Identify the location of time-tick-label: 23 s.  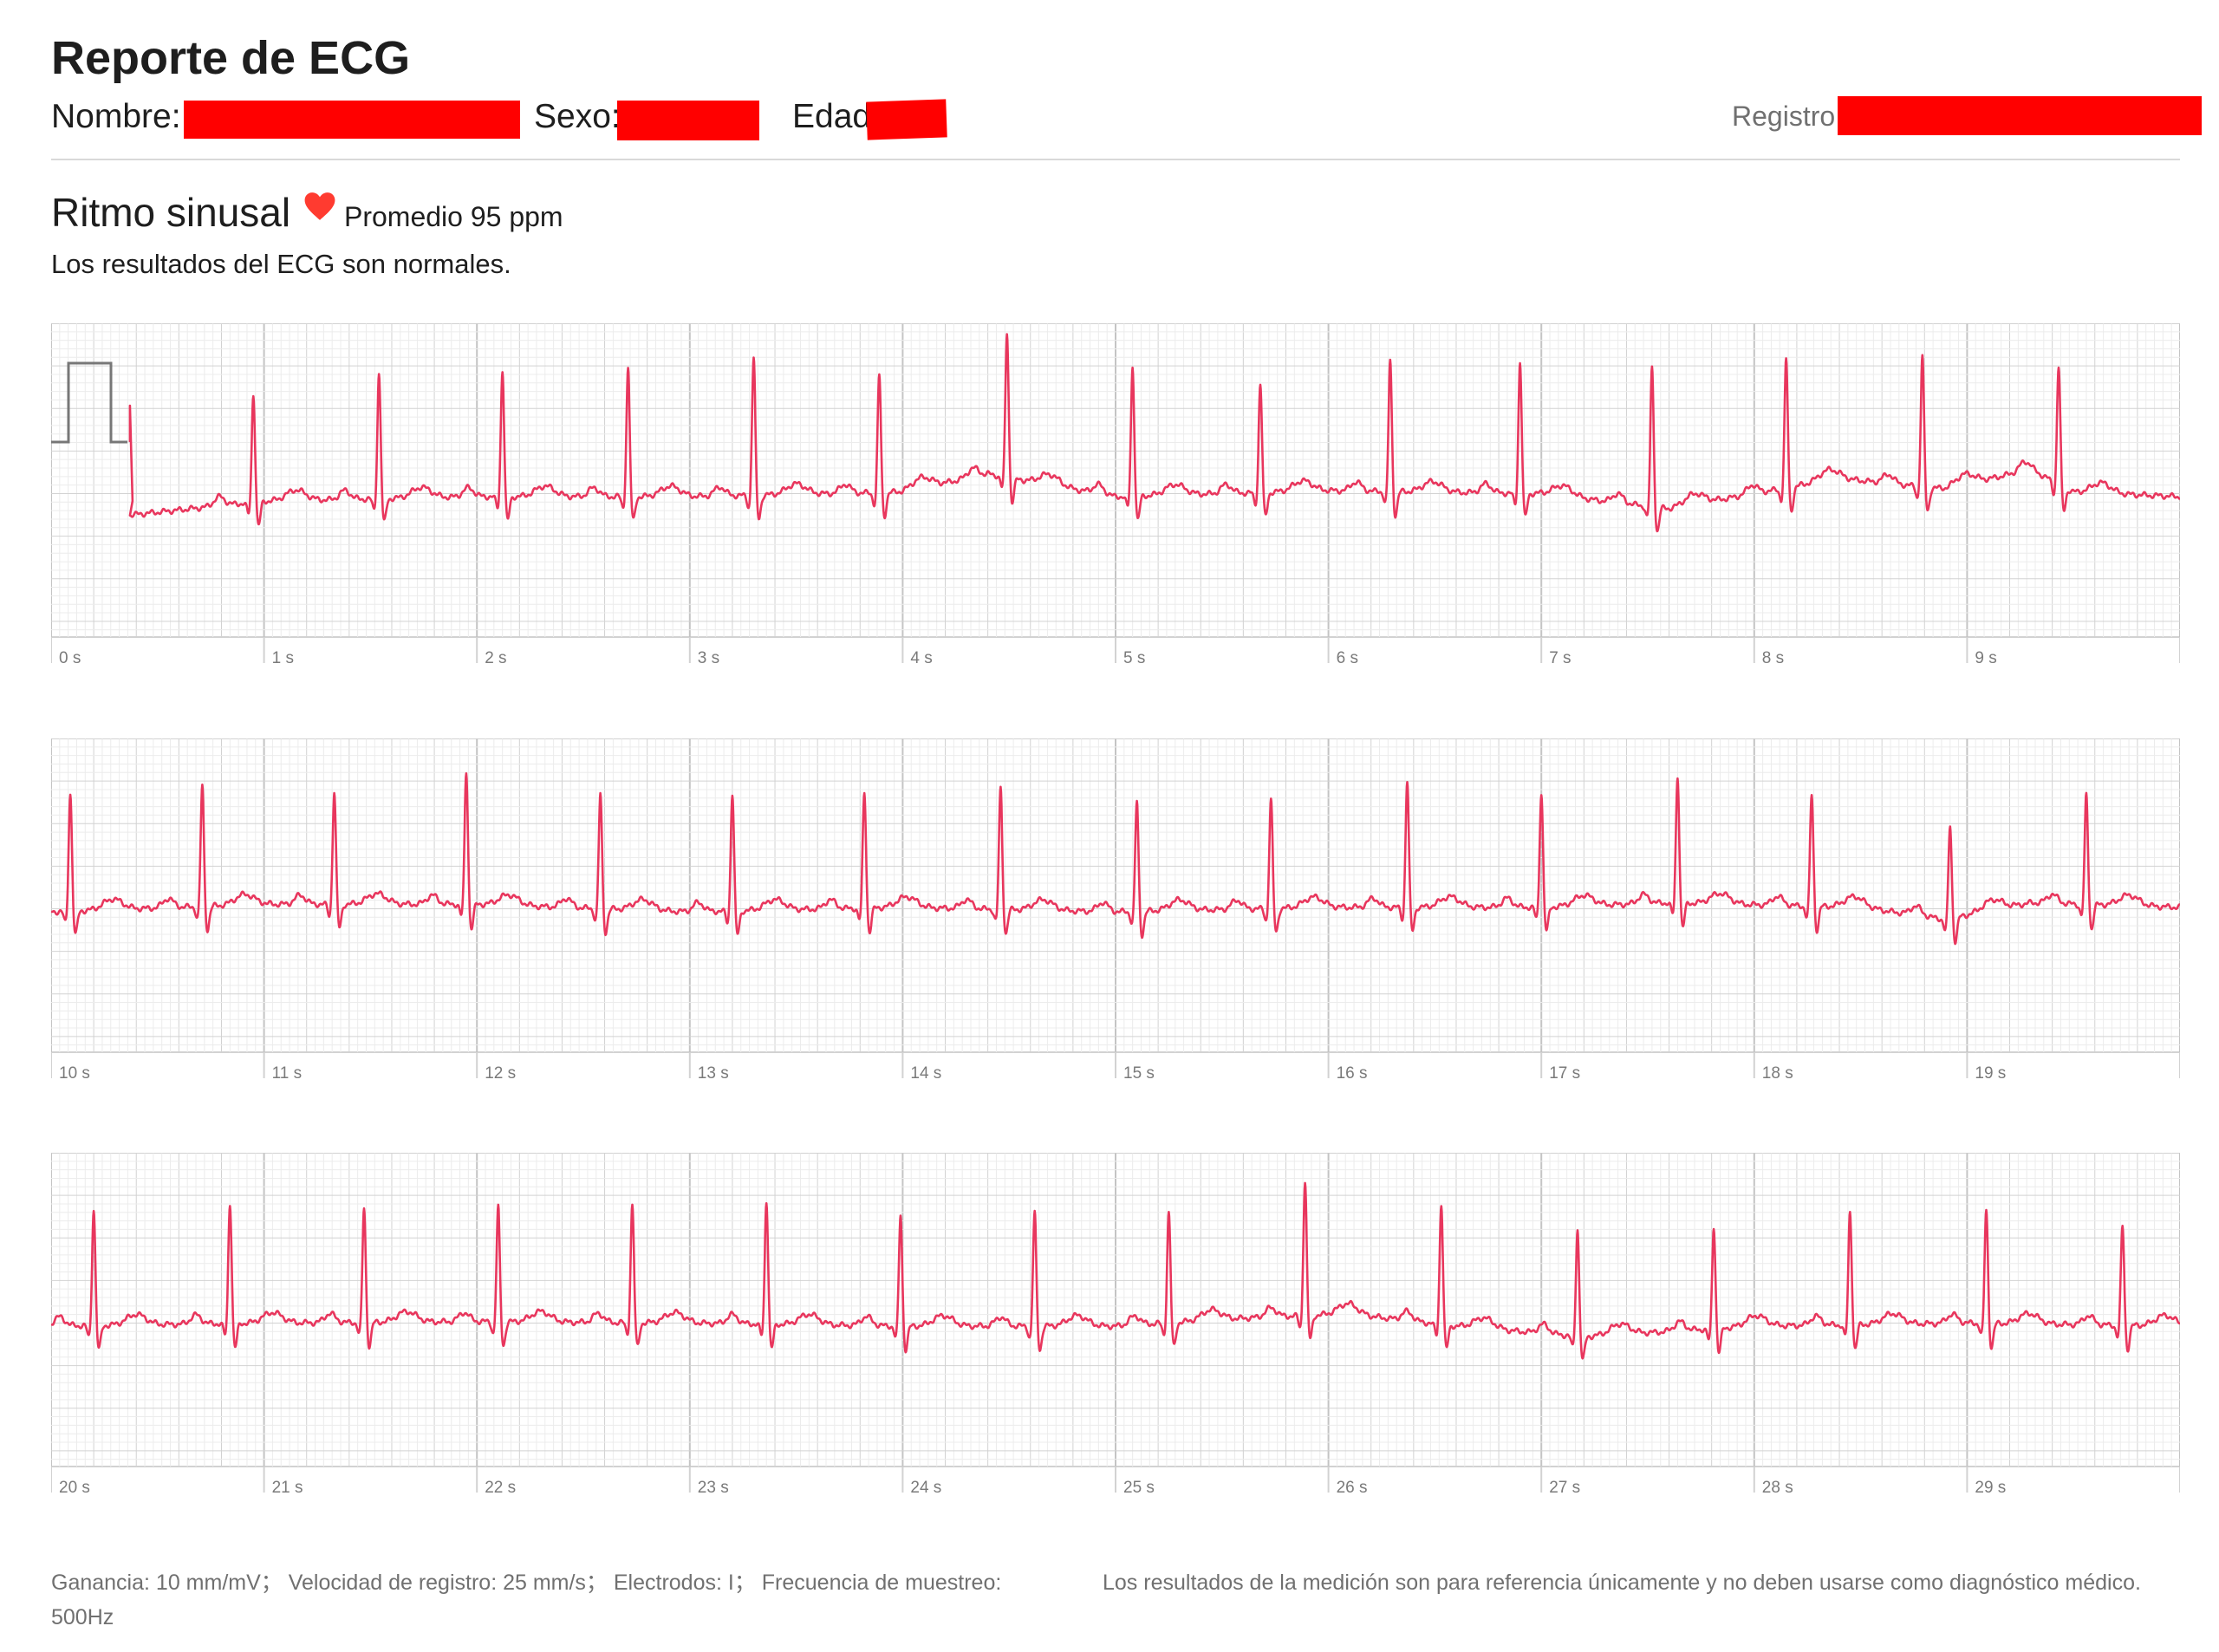
(713, 1488).